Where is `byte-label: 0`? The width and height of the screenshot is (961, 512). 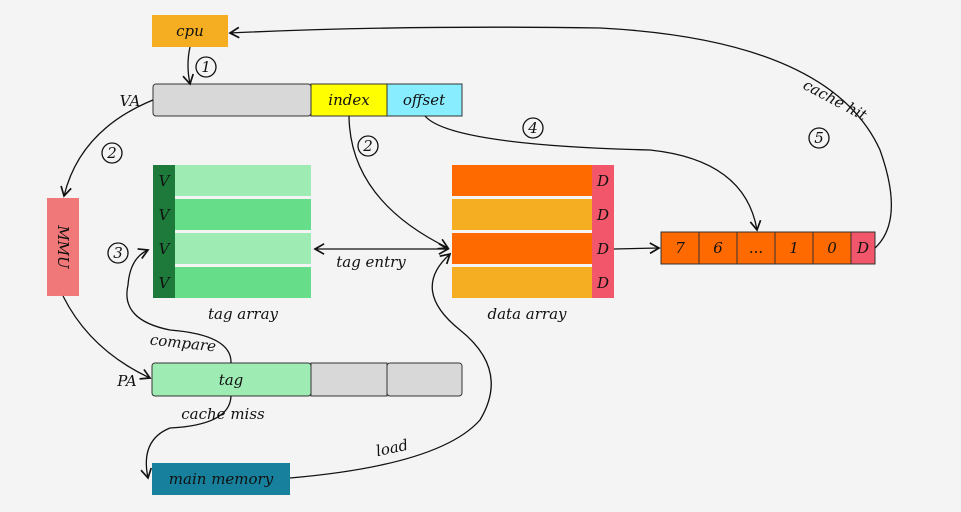
byte-label: 0 is located at coordinates (832, 248).